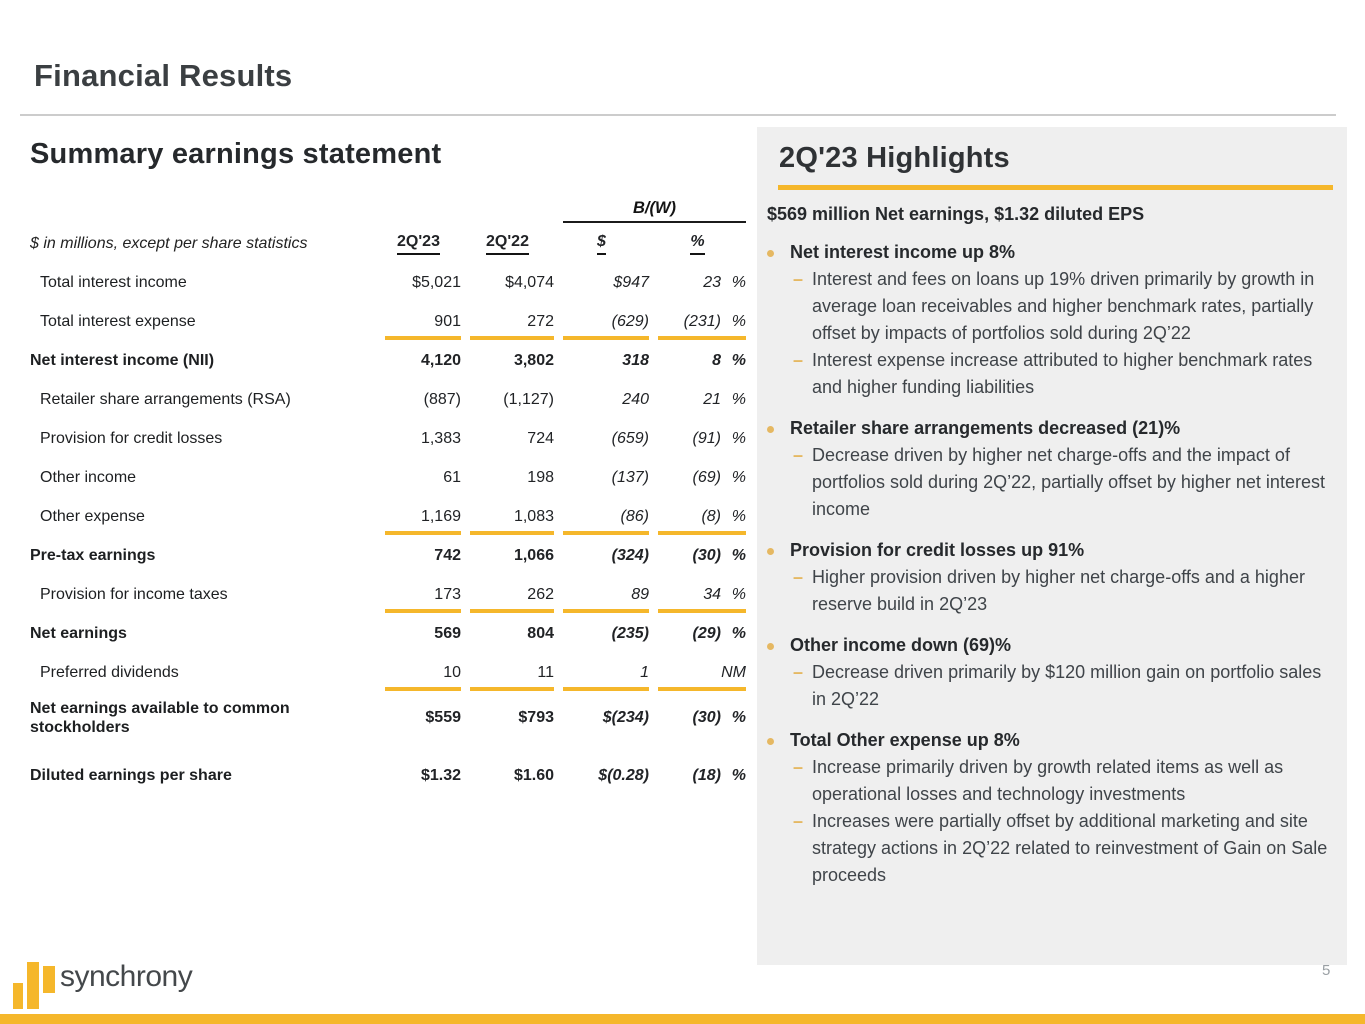  What do you see at coordinates (678, 115) in the screenshot?
I see `title-divider` at bounding box center [678, 115].